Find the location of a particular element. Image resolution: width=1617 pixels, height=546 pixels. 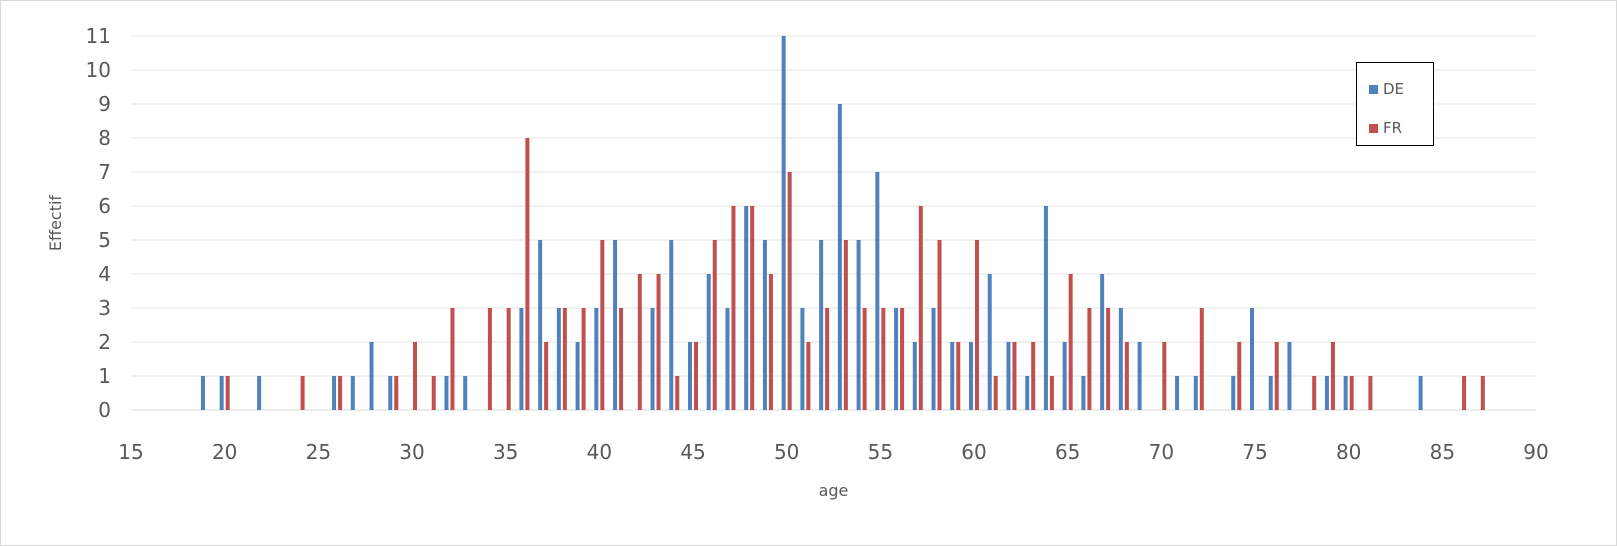

y-tick-label: 3 is located at coordinates (104, 308).